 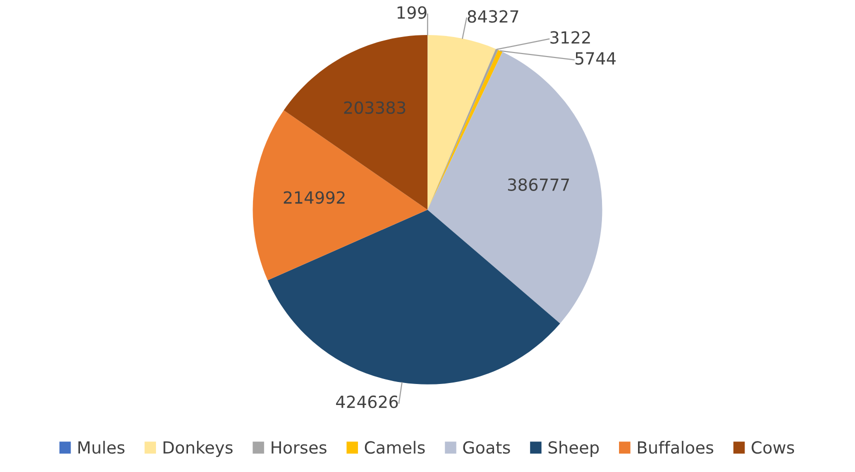 What do you see at coordinates (367, 402) in the screenshot?
I see `data-label: 424626` at bounding box center [367, 402].